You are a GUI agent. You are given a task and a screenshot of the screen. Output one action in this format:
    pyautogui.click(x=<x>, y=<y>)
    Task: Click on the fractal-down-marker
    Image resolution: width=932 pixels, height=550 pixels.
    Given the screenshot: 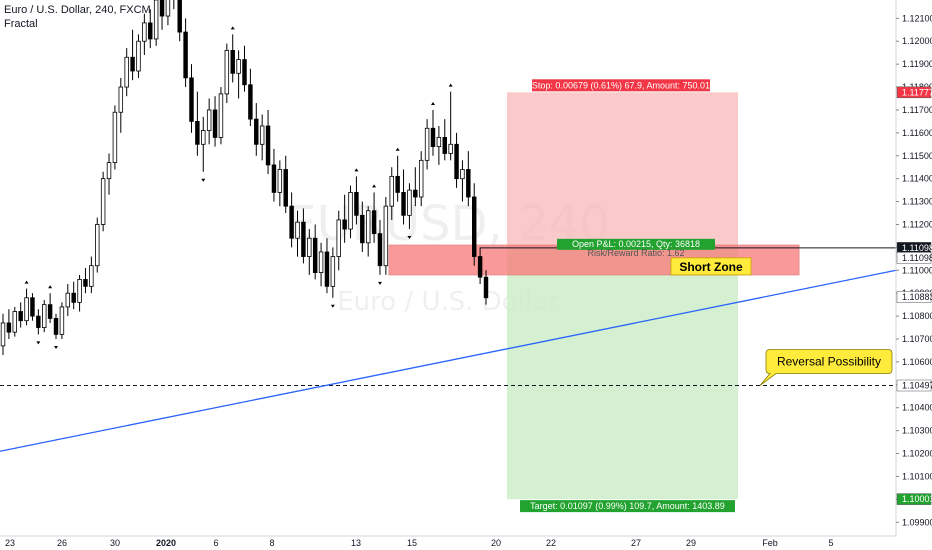 What is the action you would take?
    pyautogui.click(x=38, y=342)
    